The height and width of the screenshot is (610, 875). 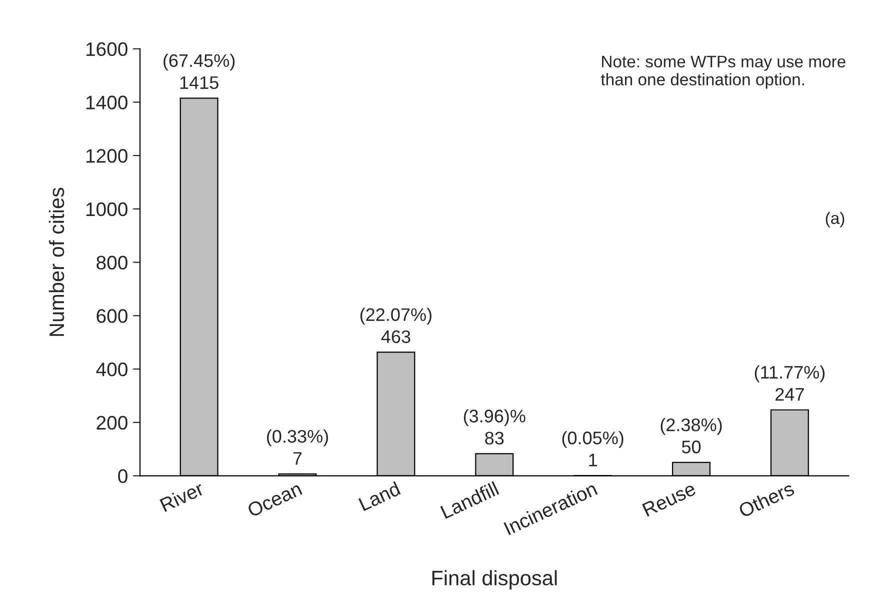 What do you see at coordinates (123, 476) in the screenshot?
I see `y-tick-label: 0` at bounding box center [123, 476].